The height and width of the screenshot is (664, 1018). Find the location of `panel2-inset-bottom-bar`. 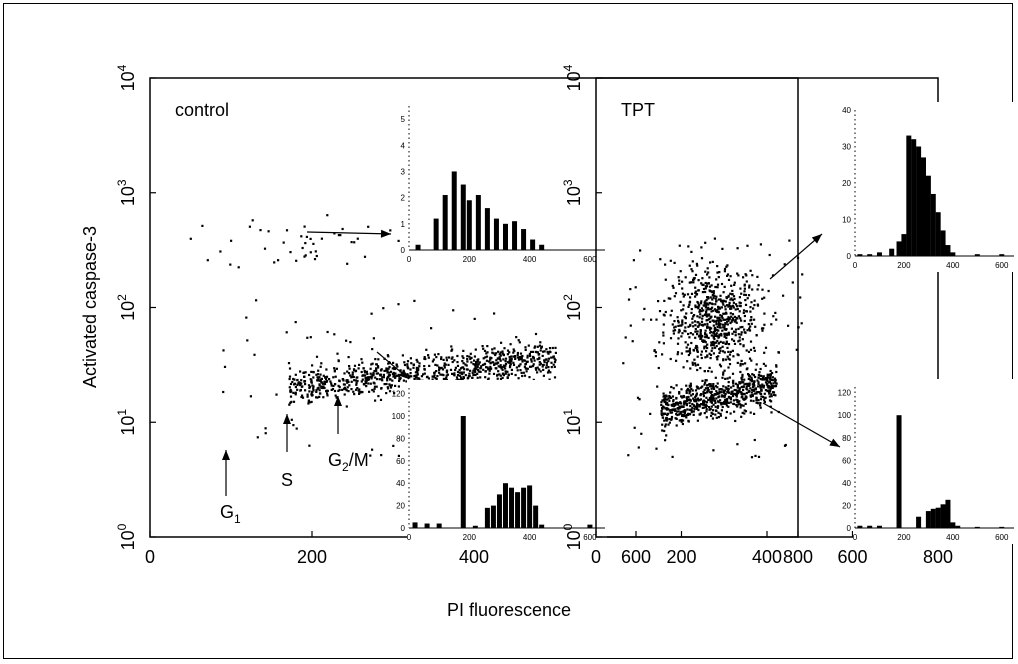

panel2-inset-bottom-bar is located at coordinates (933, 518).